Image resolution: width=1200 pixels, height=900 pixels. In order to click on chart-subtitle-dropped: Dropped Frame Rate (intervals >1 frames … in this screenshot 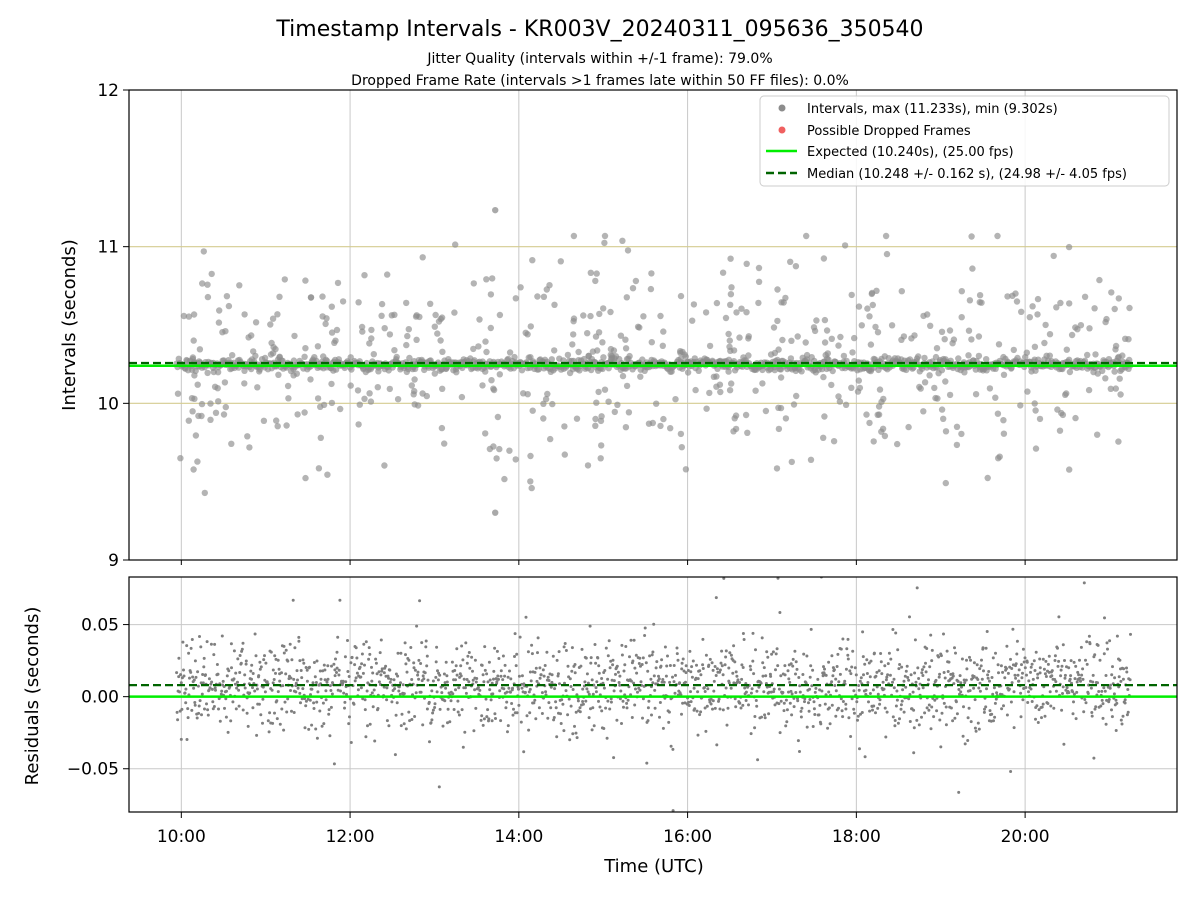, I will do `click(600, 81)`.